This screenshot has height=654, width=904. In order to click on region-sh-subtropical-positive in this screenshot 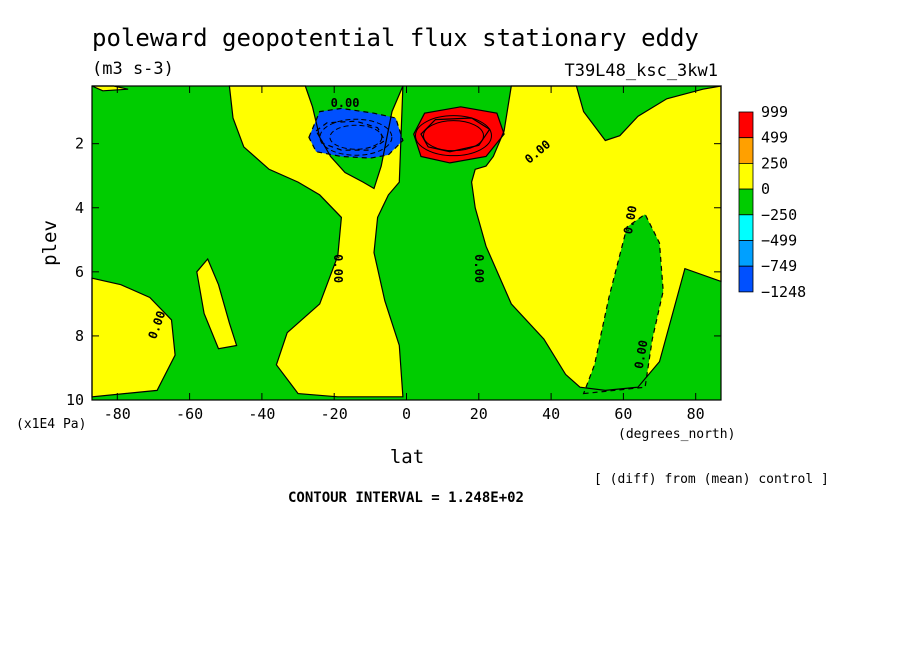, I will do `click(316, 241)`.